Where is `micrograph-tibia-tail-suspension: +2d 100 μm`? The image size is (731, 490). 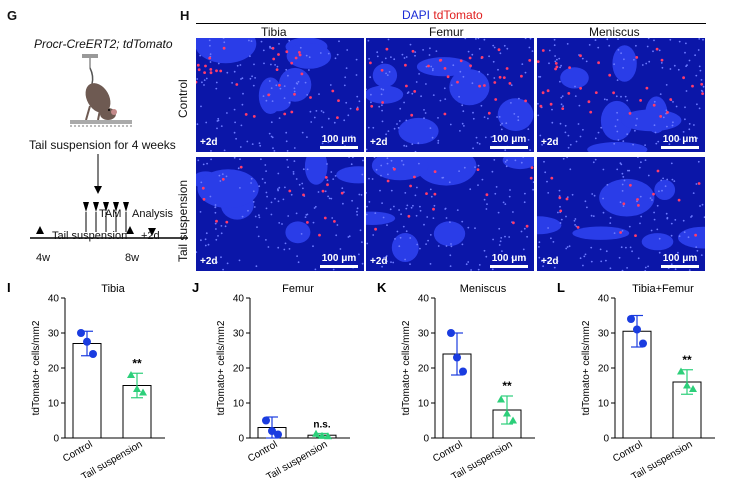
micrograph-tibia-tail-suspension: +2d 100 μm is located at coordinates (280, 214).